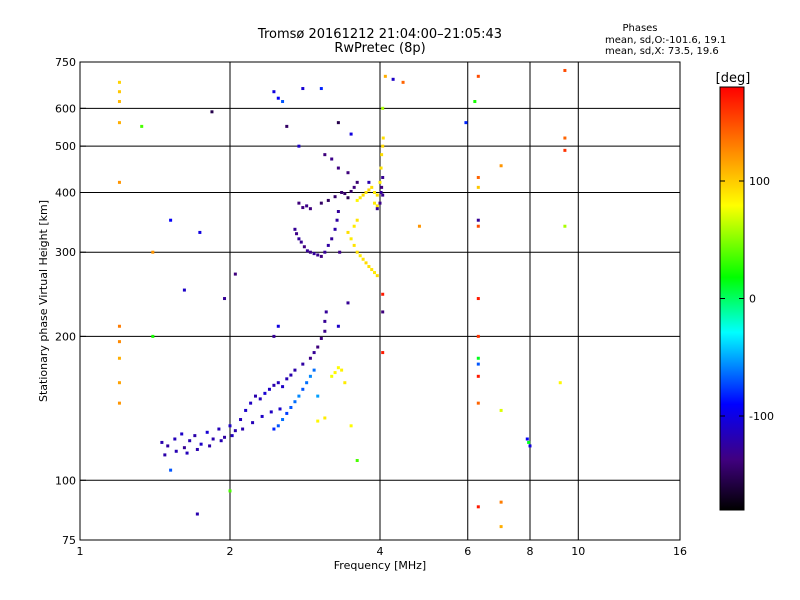 The height and width of the screenshot is (600, 800). I want to click on chart-title: Tromsø 20161212 21:04:00–21:05:43, so click(379, 34).